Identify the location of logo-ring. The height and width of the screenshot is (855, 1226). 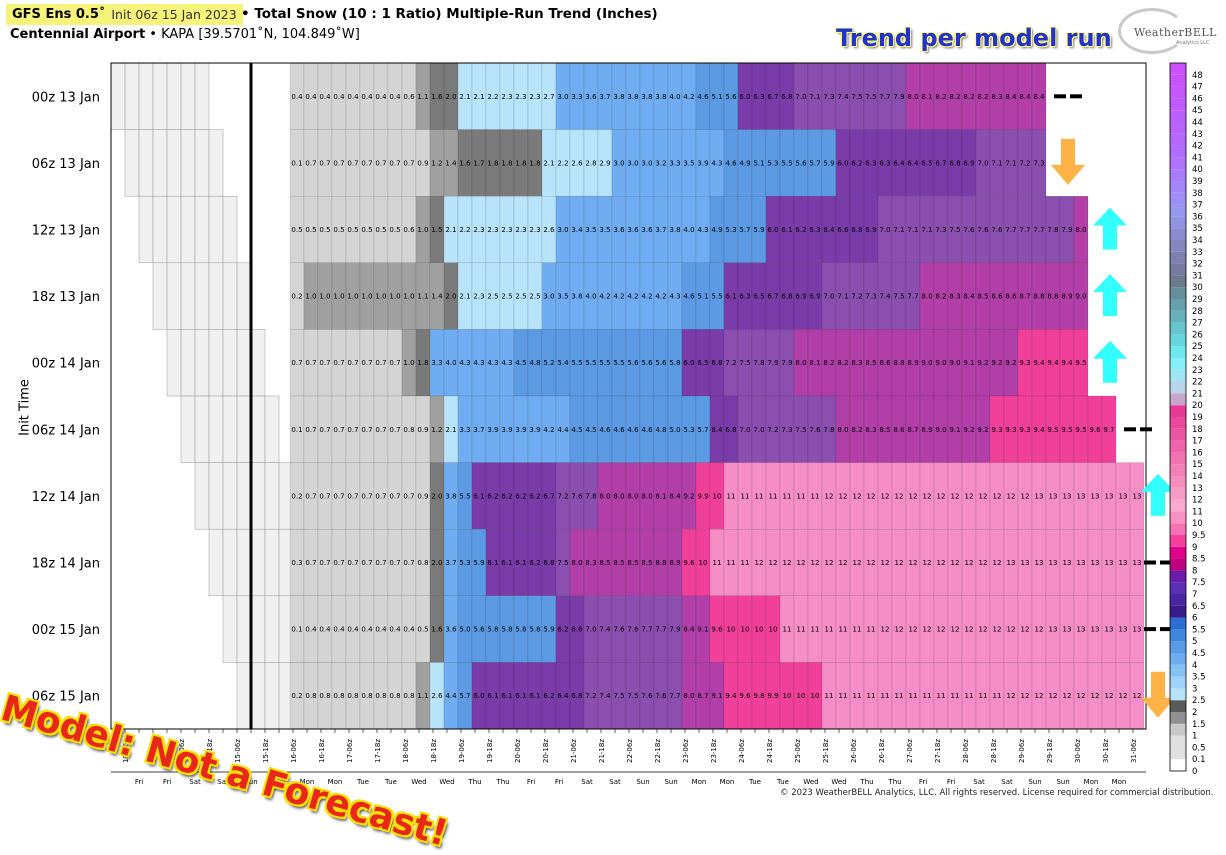
(1152, 31).